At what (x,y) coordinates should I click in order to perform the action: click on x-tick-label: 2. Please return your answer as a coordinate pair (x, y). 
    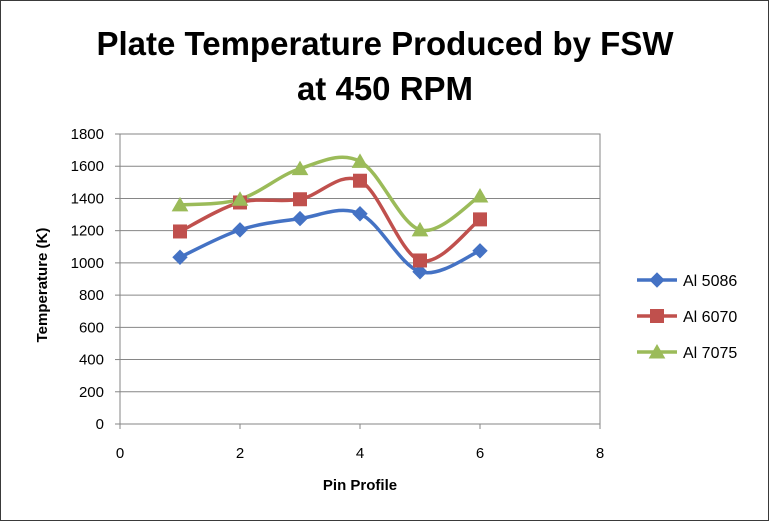
    Looking at the image, I should click on (240, 453).